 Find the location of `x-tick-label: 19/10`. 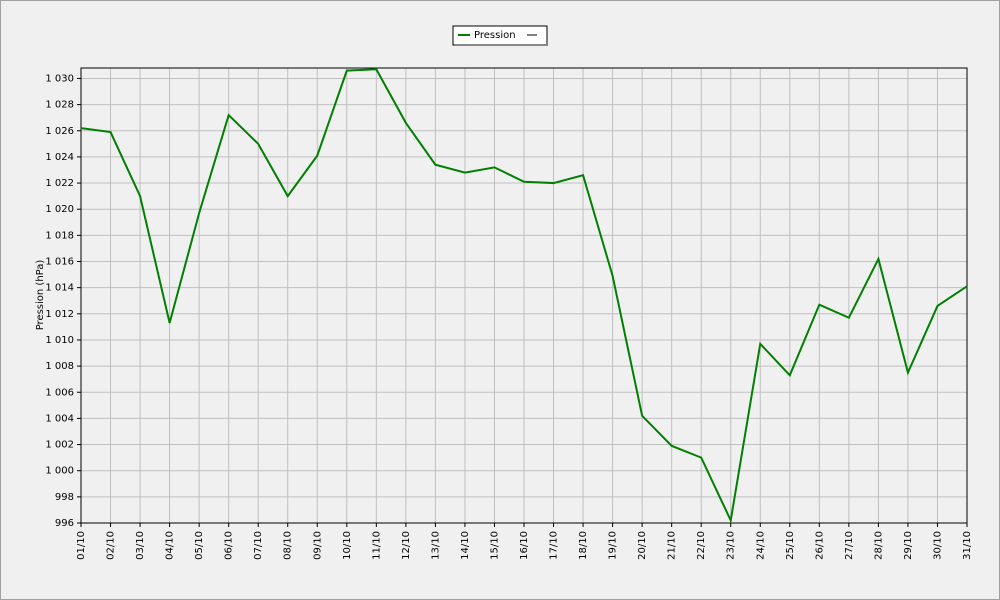

x-tick-label: 19/10 is located at coordinates (613, 545).